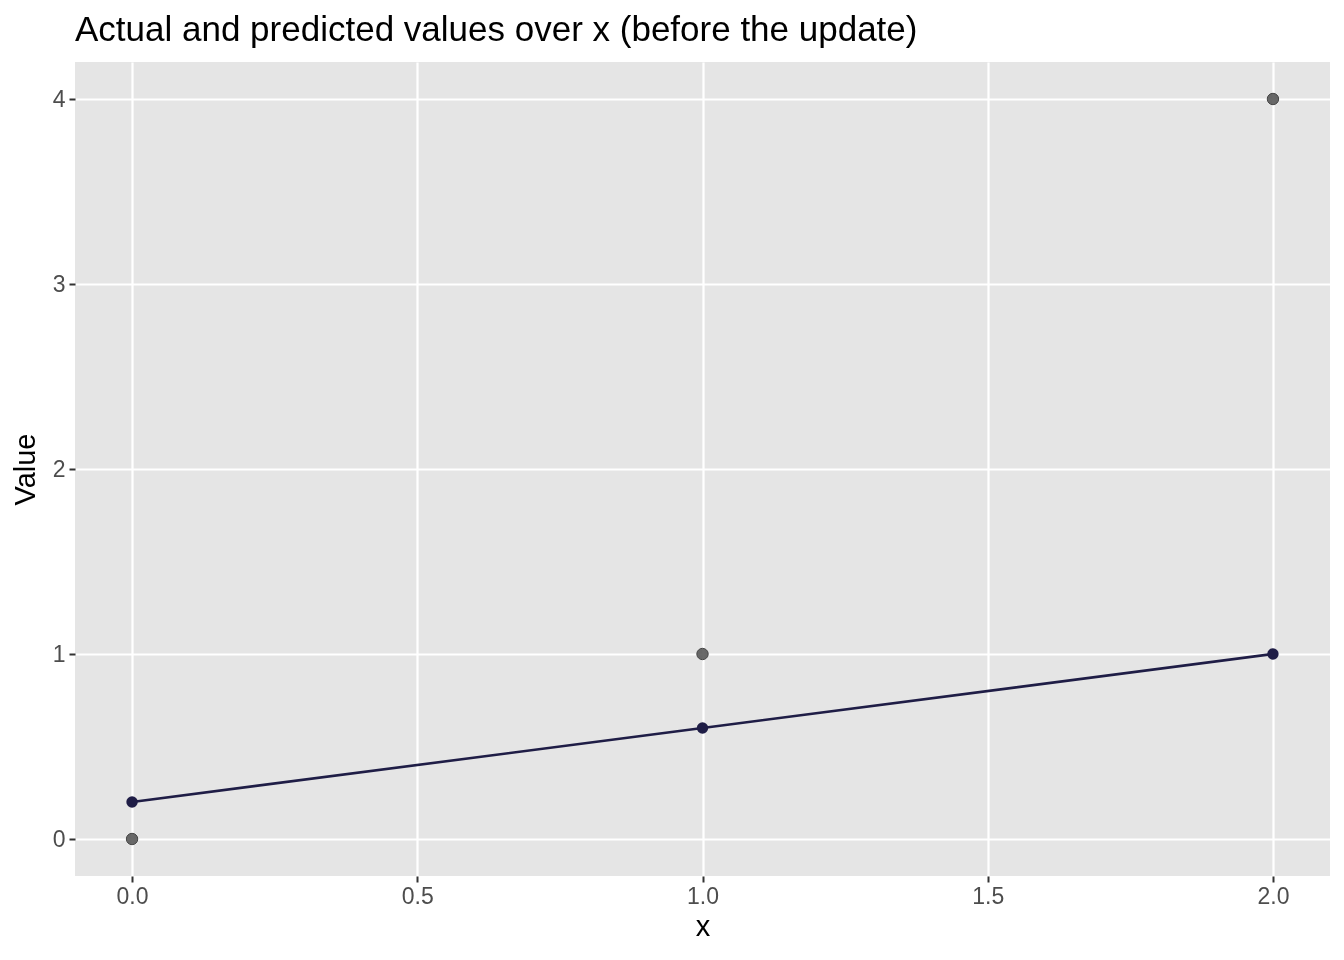 The image size is (1344, 960). I want to click on y-tick-label: 4, so click(59, 98).